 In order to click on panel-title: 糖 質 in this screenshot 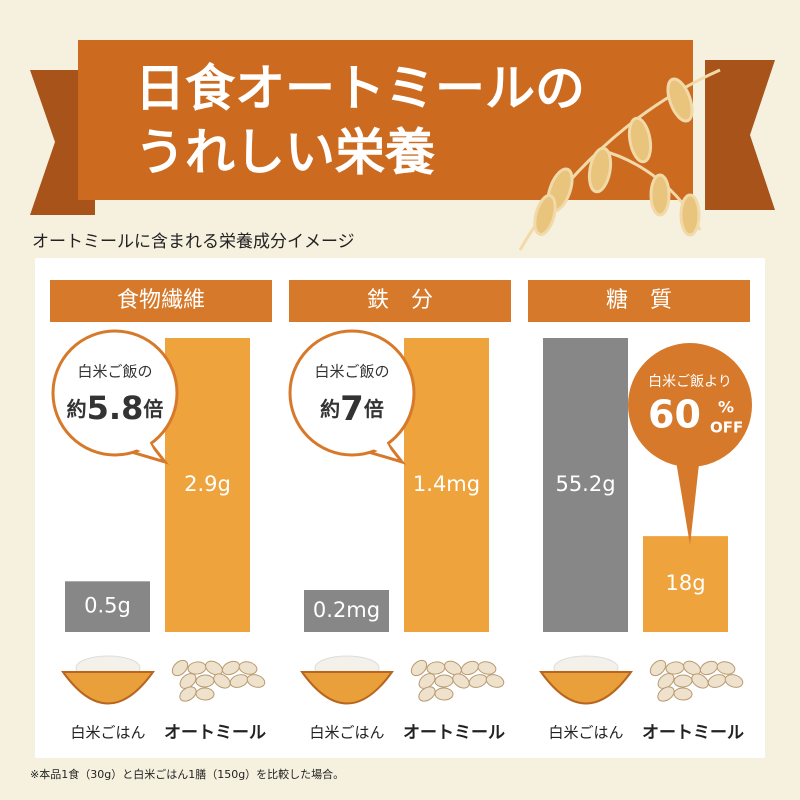, I will do `click(639, 300)`.